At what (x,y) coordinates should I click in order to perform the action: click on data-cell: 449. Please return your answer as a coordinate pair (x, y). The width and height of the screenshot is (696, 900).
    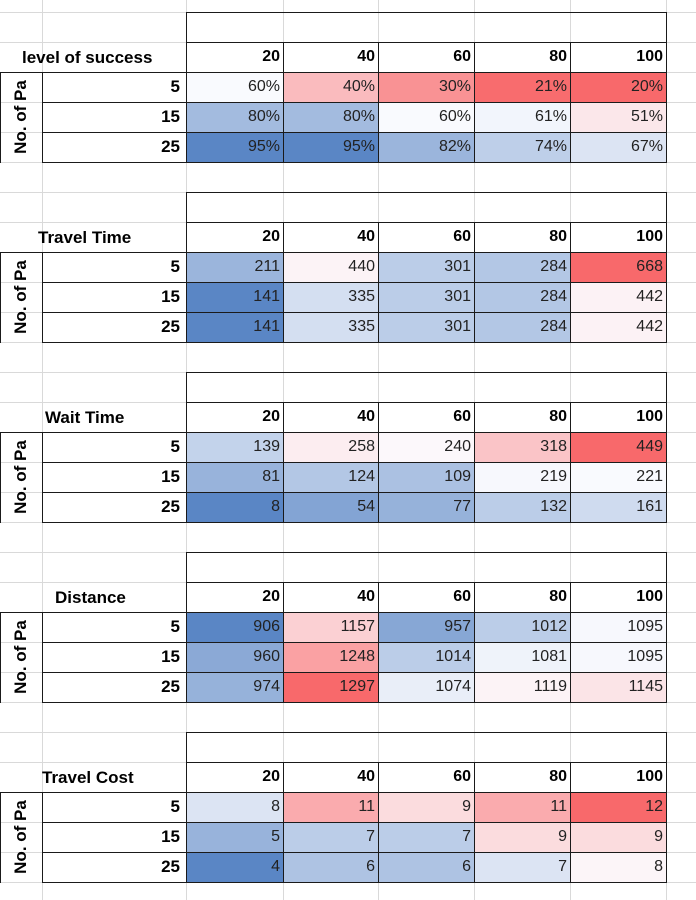
    Looking at the image, I should click on (618, 447).